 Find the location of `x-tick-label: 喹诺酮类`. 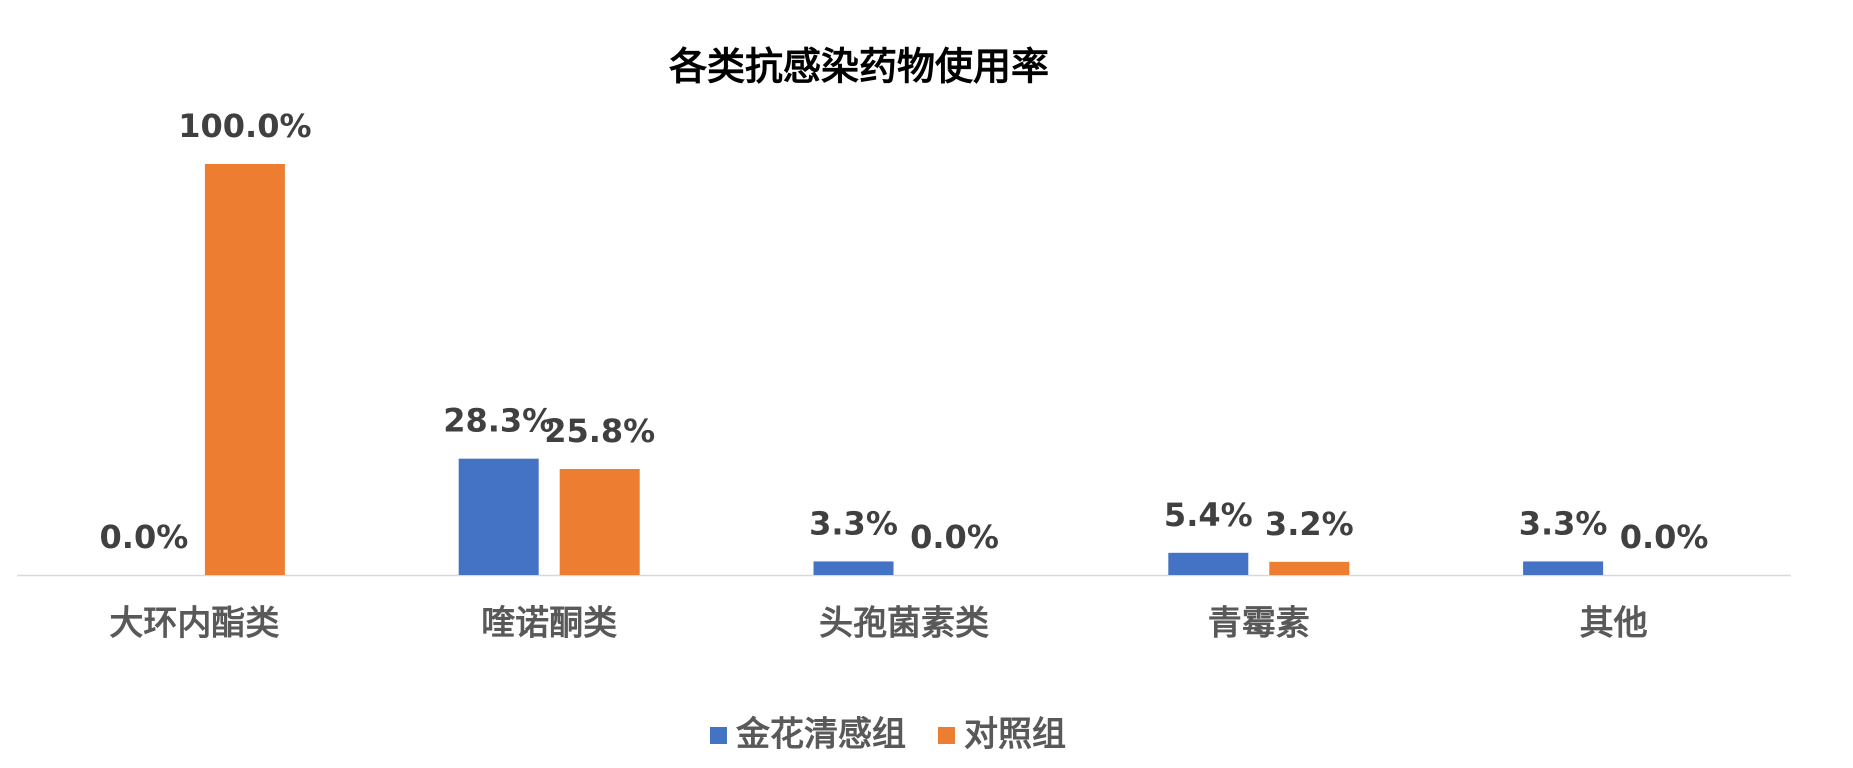

x-tick-label: 喹诺酮类 is located at coordinates (549, 624).